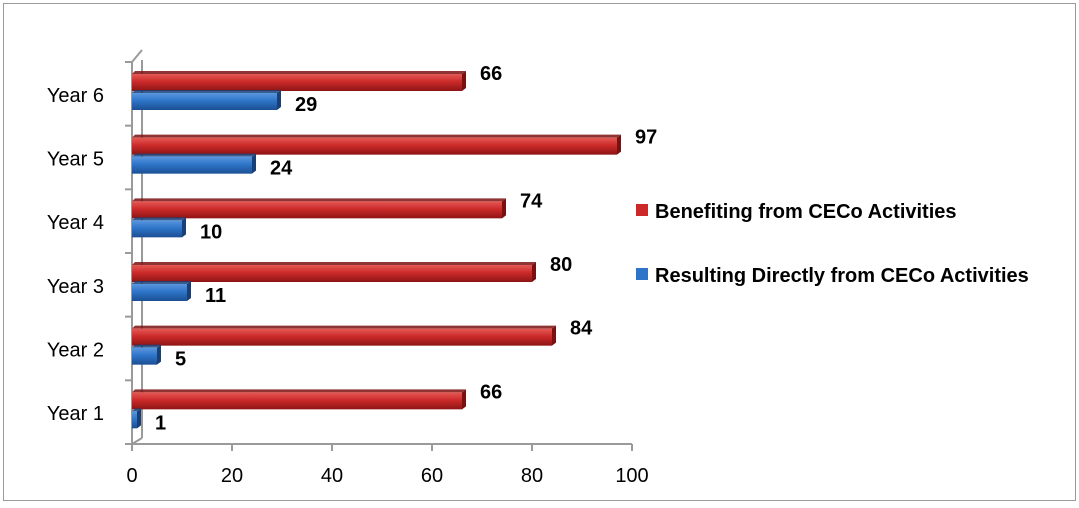  Describe the element at coordinates (75, 223) in the screenshot. I see `y-tick-label: Year 4` at that location.